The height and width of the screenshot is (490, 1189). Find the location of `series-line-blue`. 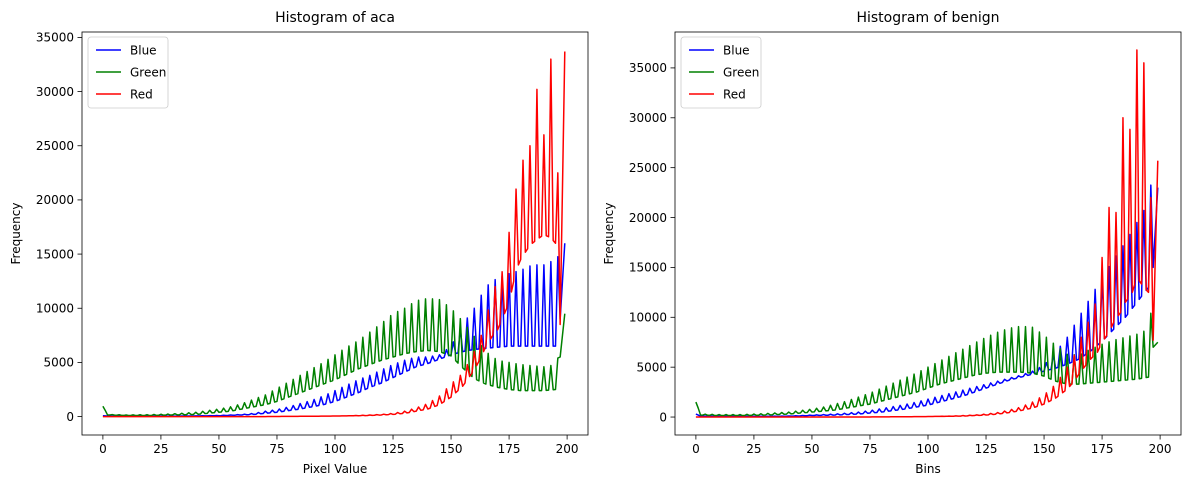

series-line-blue is located at coordinates (334, 330).